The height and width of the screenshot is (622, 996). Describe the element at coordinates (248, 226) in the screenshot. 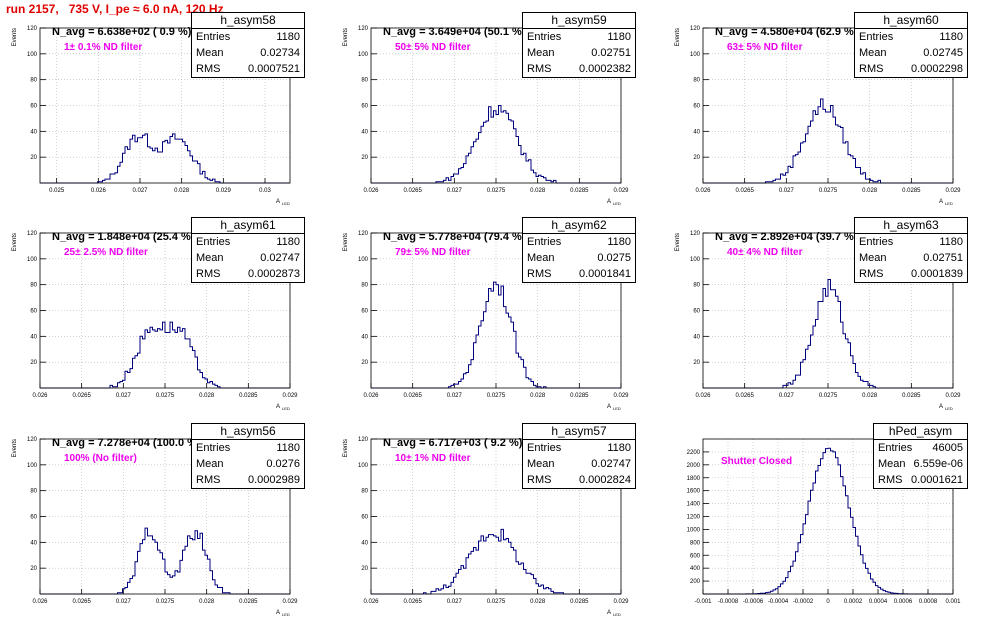

I see `stats-box-title: h_asym61` at that location.